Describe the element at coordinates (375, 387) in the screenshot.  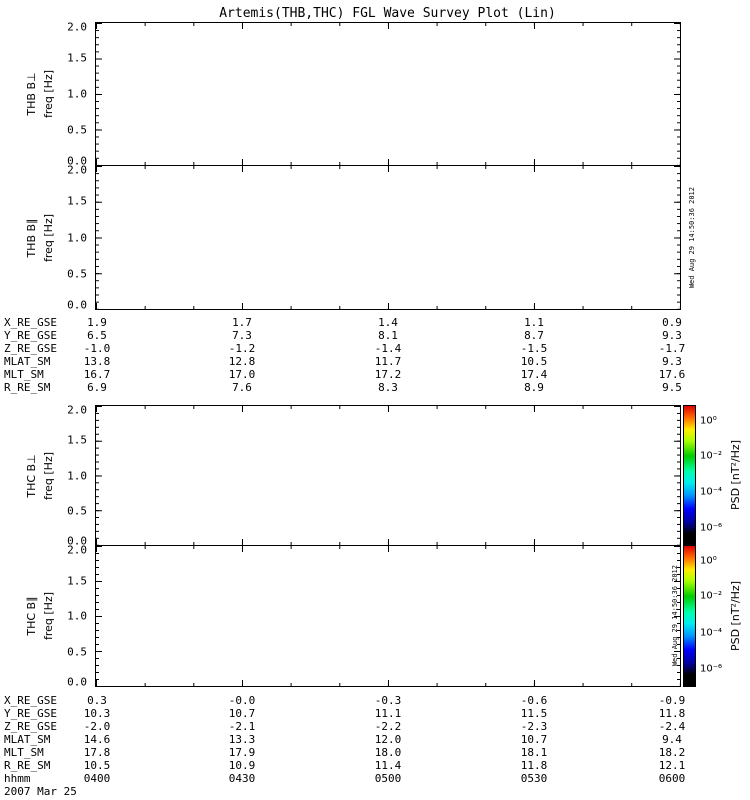
I see `ephemeris-row: R_RE_SM 6.9 7.6 8.3 8.9 9.5` at that location.